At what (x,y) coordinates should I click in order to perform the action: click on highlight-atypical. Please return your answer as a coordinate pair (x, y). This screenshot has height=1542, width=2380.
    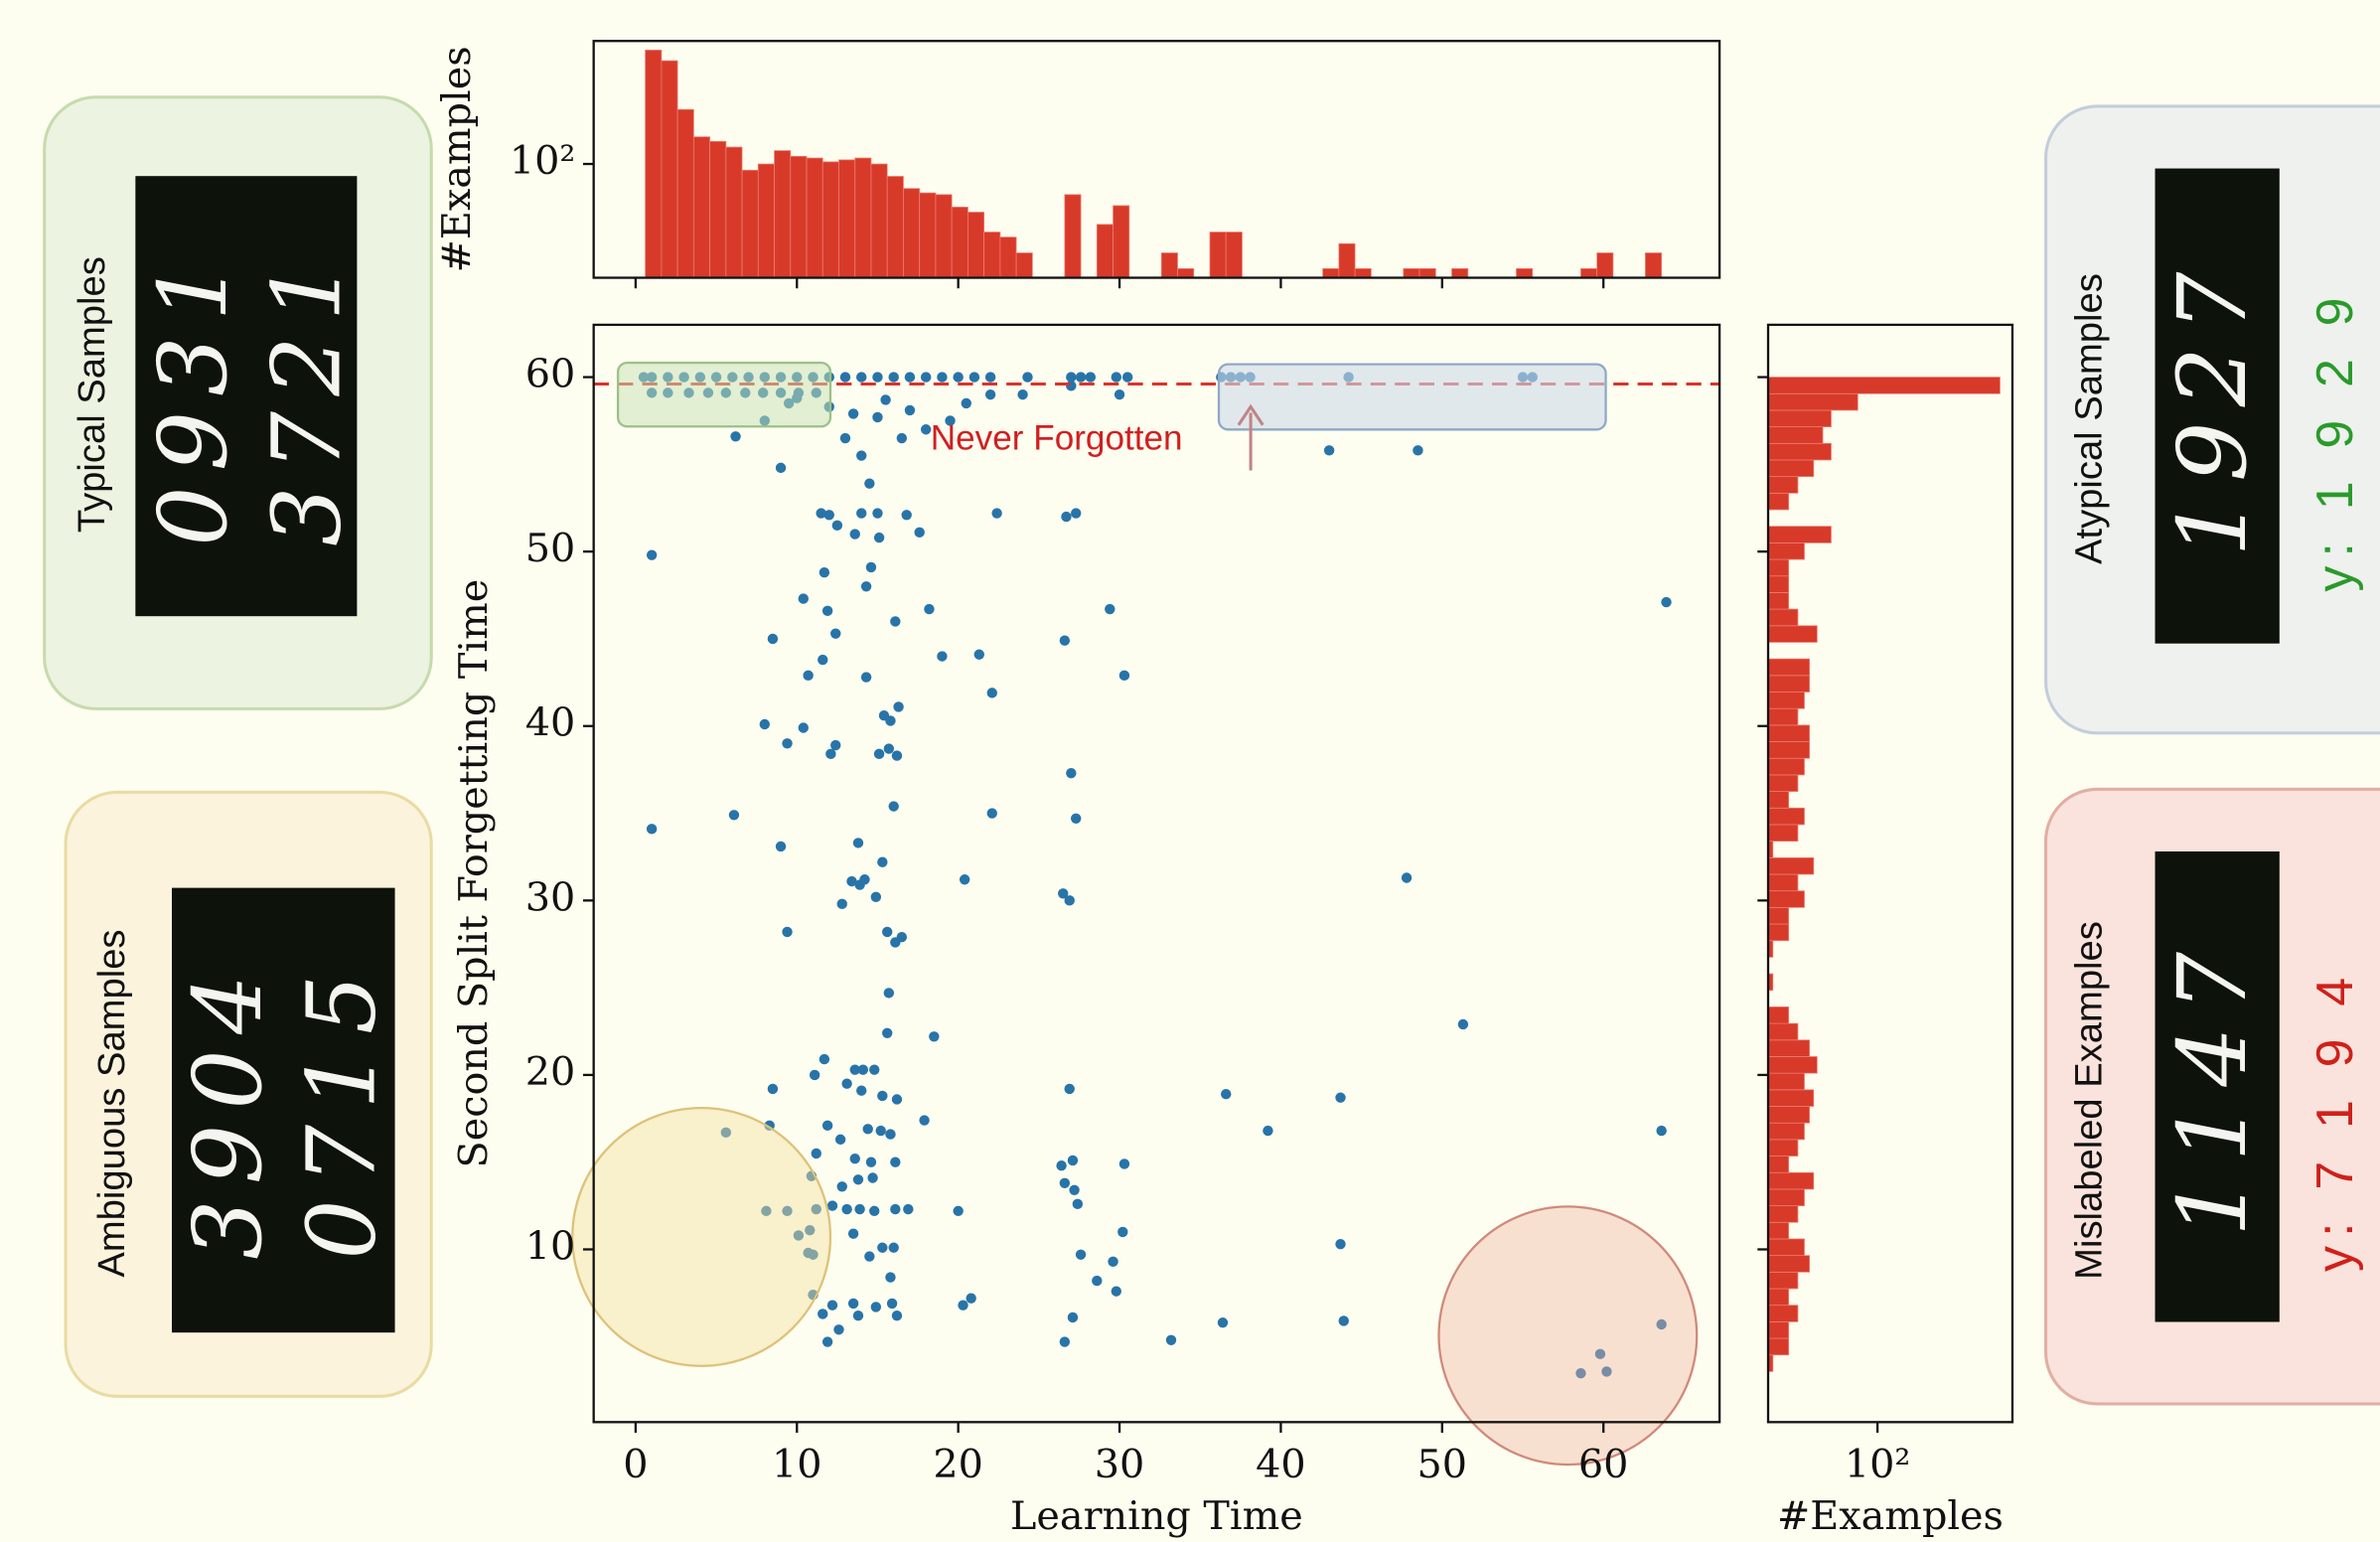
    Looking at the image, I should click on (1412, 397).